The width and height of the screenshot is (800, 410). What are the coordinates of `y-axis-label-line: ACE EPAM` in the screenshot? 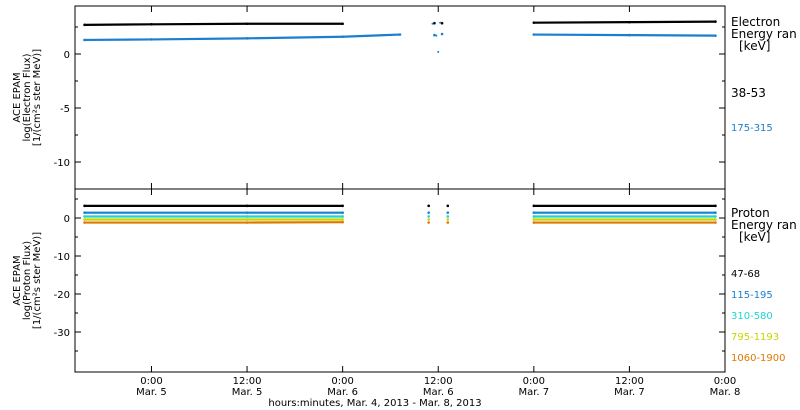 It's located at (17, 280).